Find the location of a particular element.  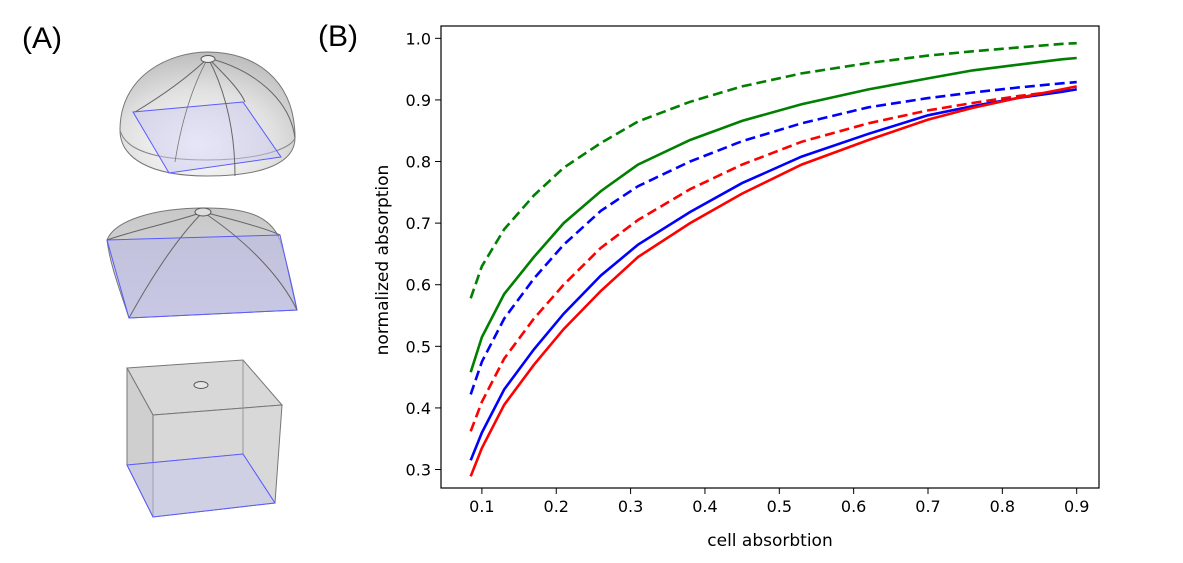

y-tick-label: 0.8 is located at coordinates (418, 162).